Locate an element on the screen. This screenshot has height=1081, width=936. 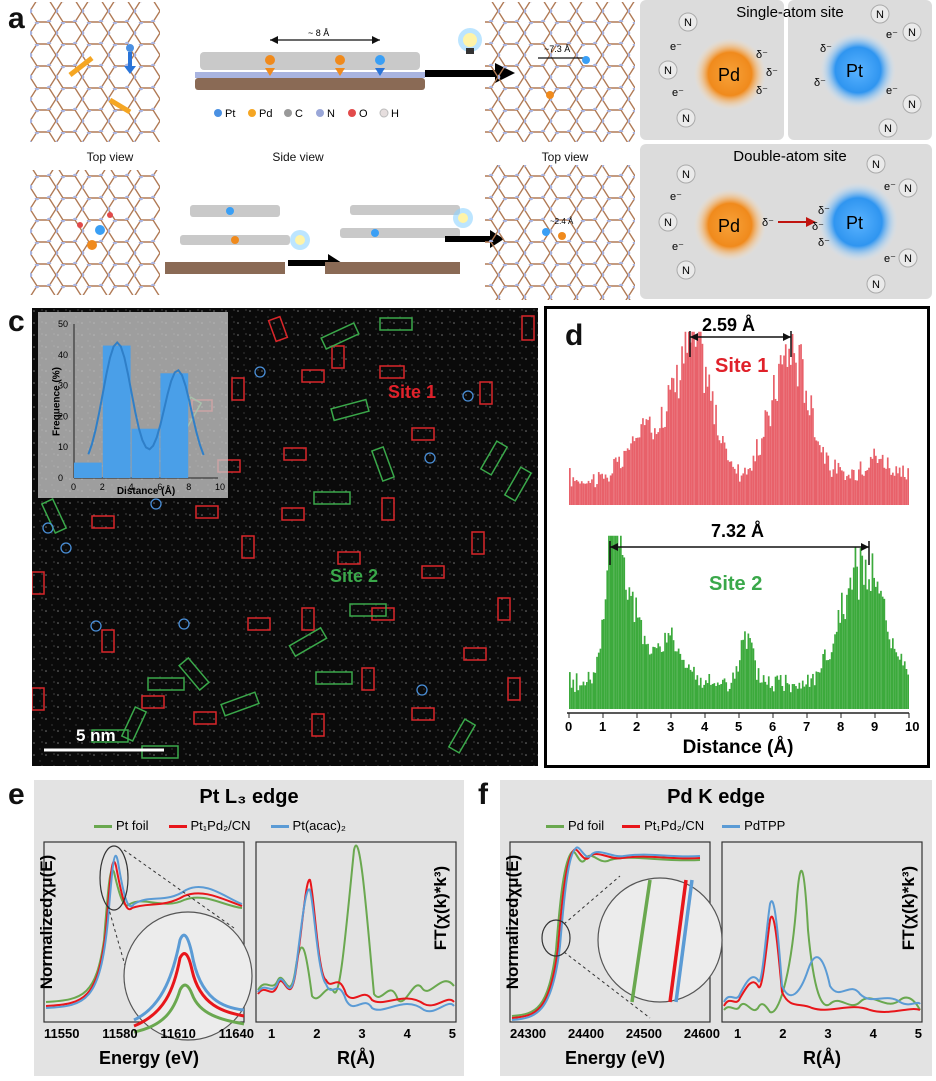
panel-f-title: Pd K edge is located at coordinates (716, 797).